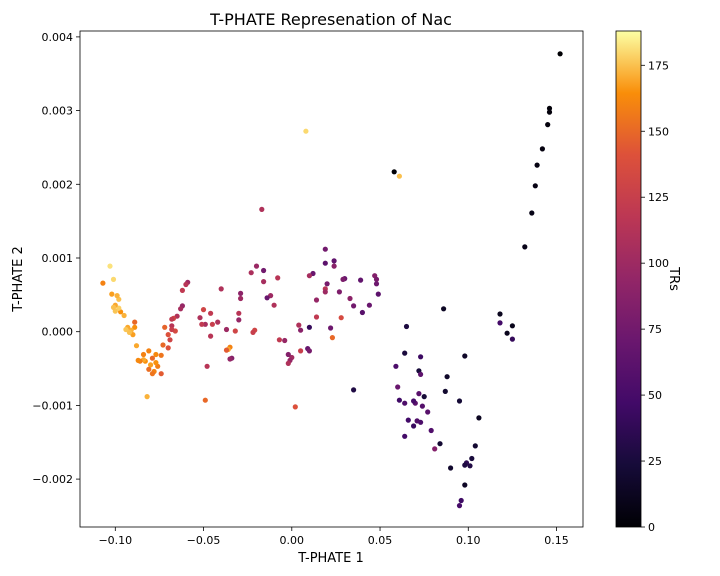 The image size is (720, 576). Describe the element at coordinates (292, 540) in the screenshot. I see `x-tick-label: 0.00` at that location.